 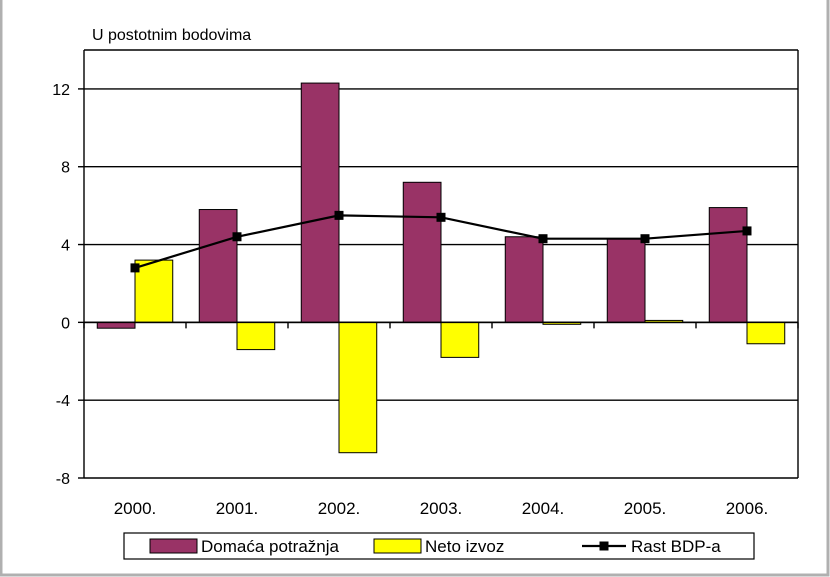 I want to click on legend-box, so click(x=439, y=546).